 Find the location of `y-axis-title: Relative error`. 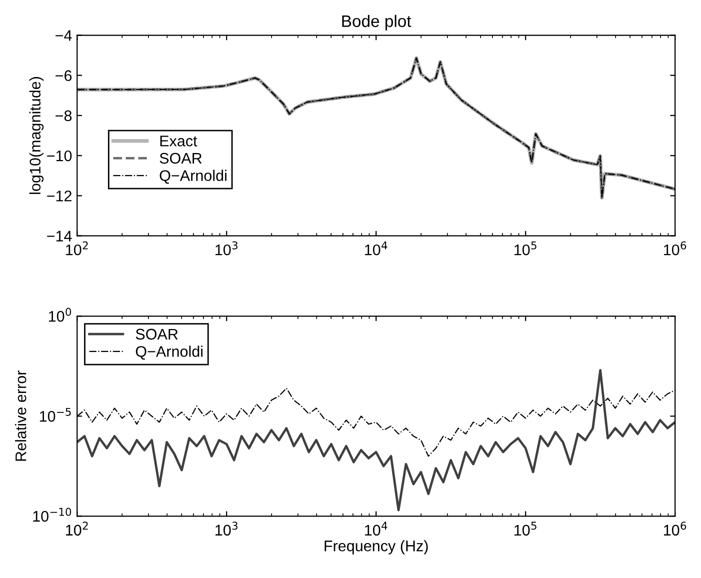

y-axis-title: Relative error is located at coordinates (20, 415).